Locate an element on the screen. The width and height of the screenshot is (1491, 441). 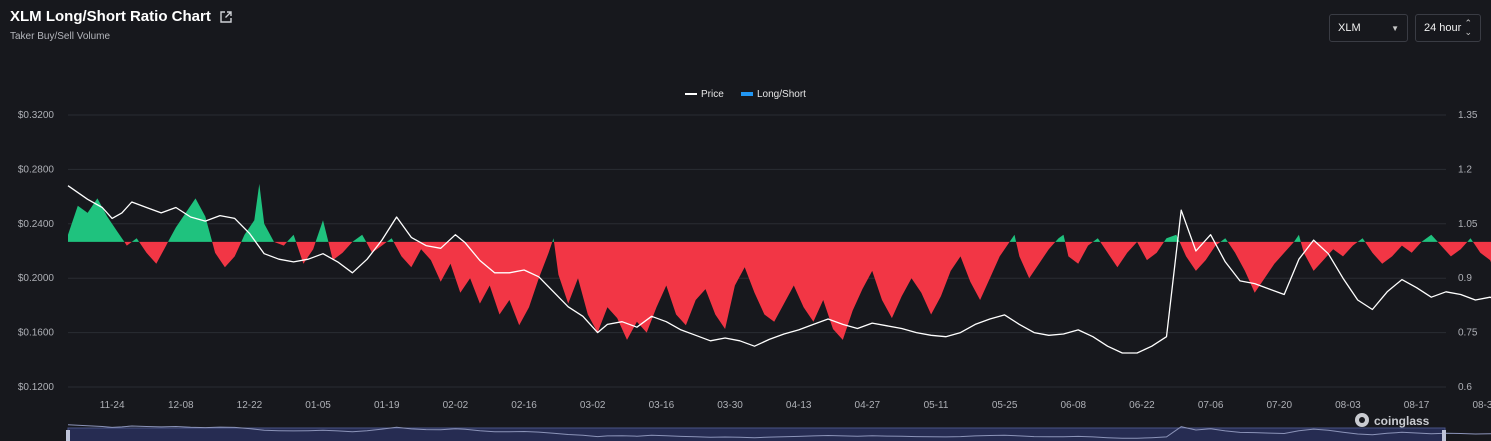
y-left-tick-label: $0.2000 is located at coordinates (36, 278).